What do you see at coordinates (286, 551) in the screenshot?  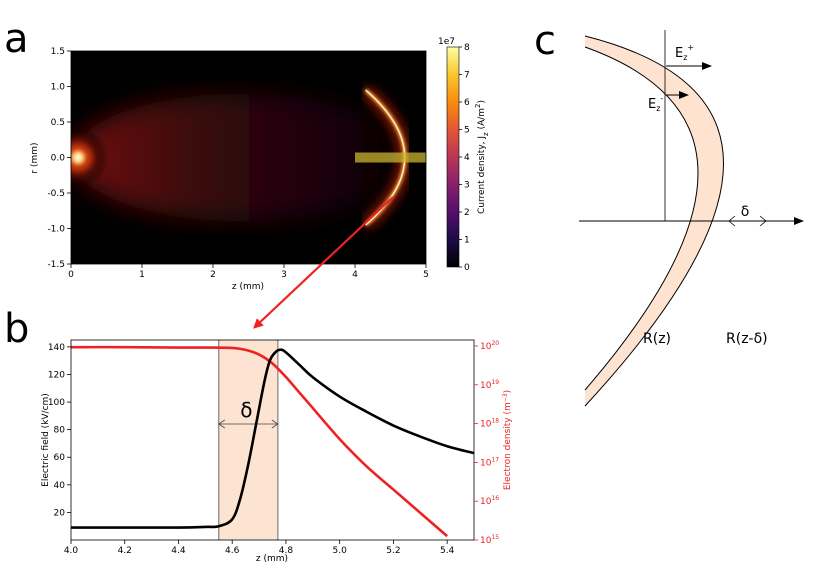 I see `line-chart-x-tick-label: 4.8` at bounding box center [286, 551].